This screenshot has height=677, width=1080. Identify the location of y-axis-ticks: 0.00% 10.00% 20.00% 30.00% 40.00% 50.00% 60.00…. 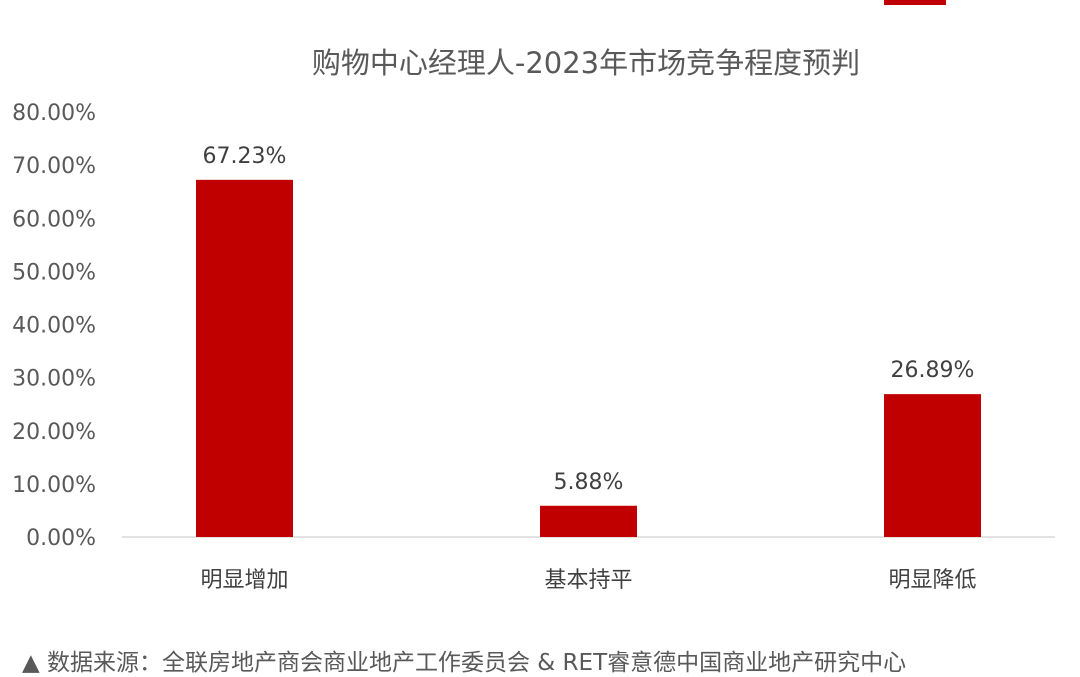
(54, 326).